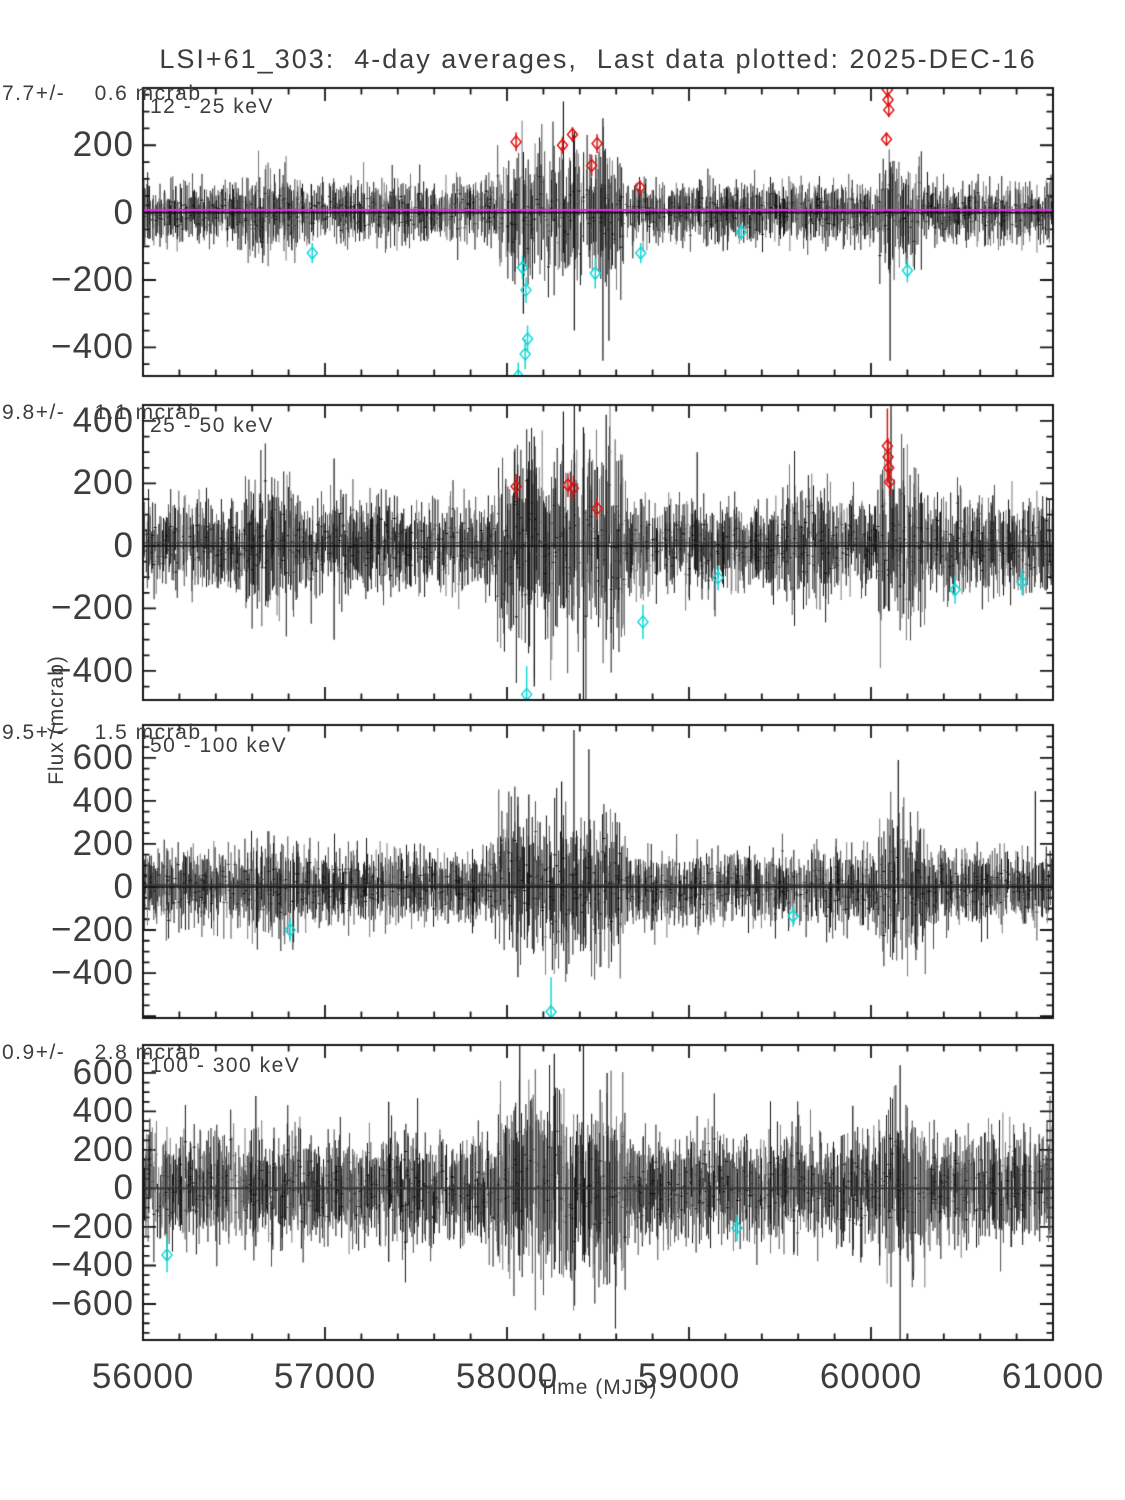 The width and height of the screenshot is (1125, 1500). What do you see at coordinates (212, 106) in the screenshot?
I see `panel1-band-label: 12 - 25 keV` at bounding box center [212, 106].